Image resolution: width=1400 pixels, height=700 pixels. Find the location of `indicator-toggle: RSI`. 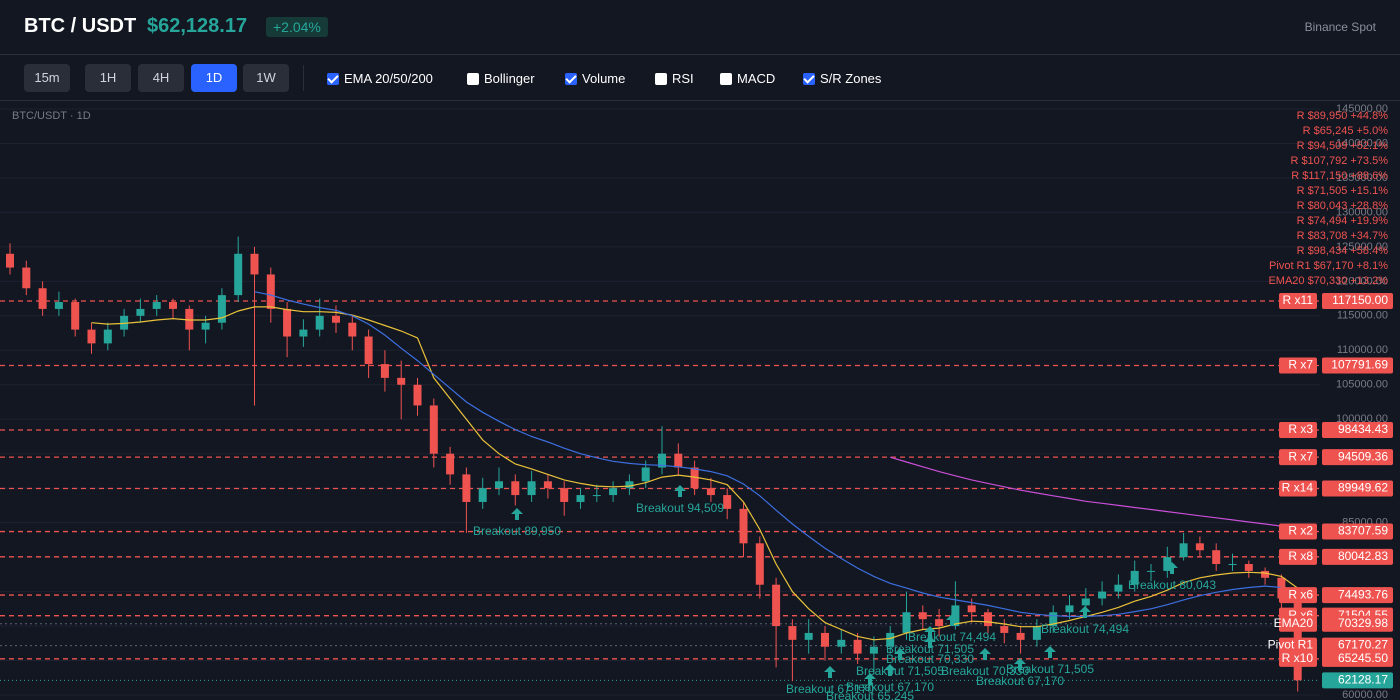

indicator-toggle: RSI is located at coordinates (674, 78).